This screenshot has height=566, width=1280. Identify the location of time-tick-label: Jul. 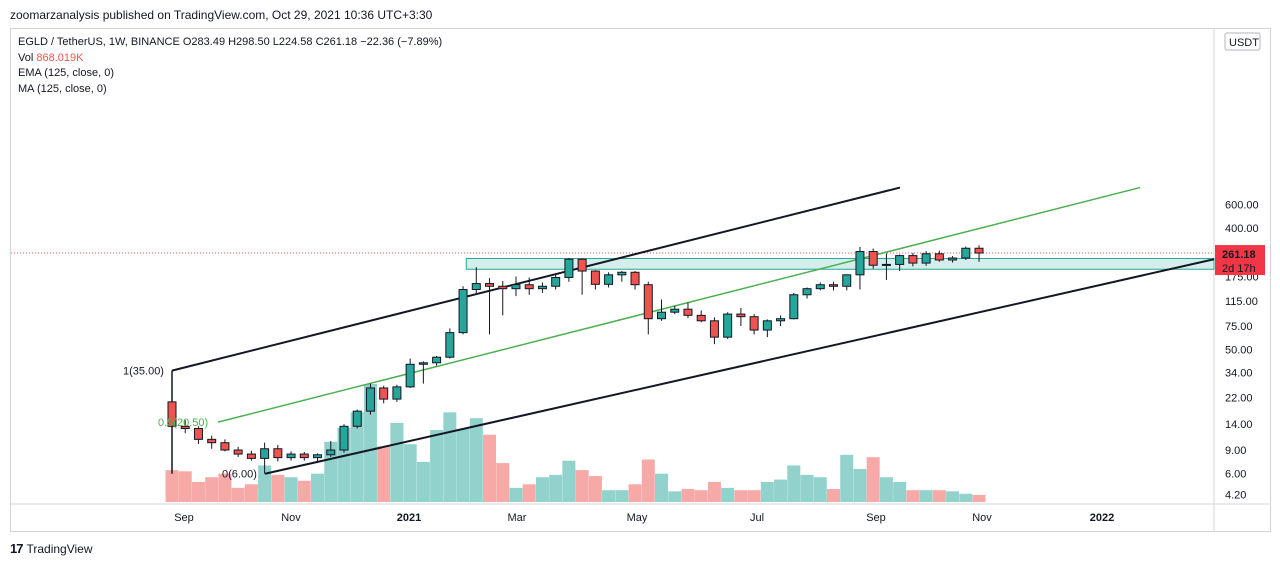
(757, 518).